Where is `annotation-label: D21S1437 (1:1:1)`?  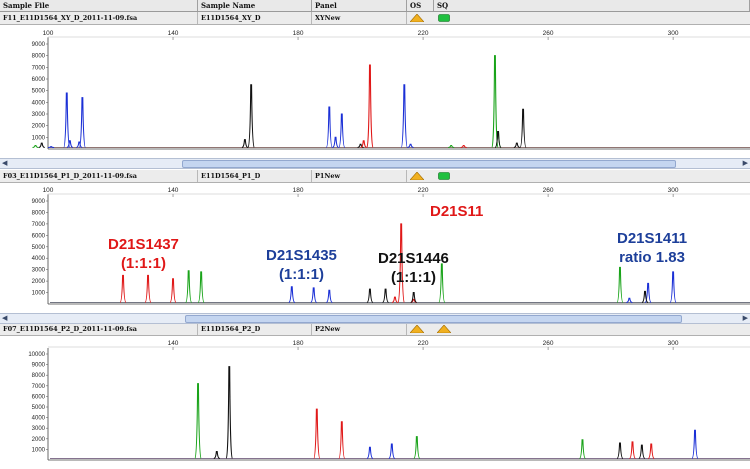
annotation-label: D21S1437 (1:1:1) is located at coordinates (143, 254).